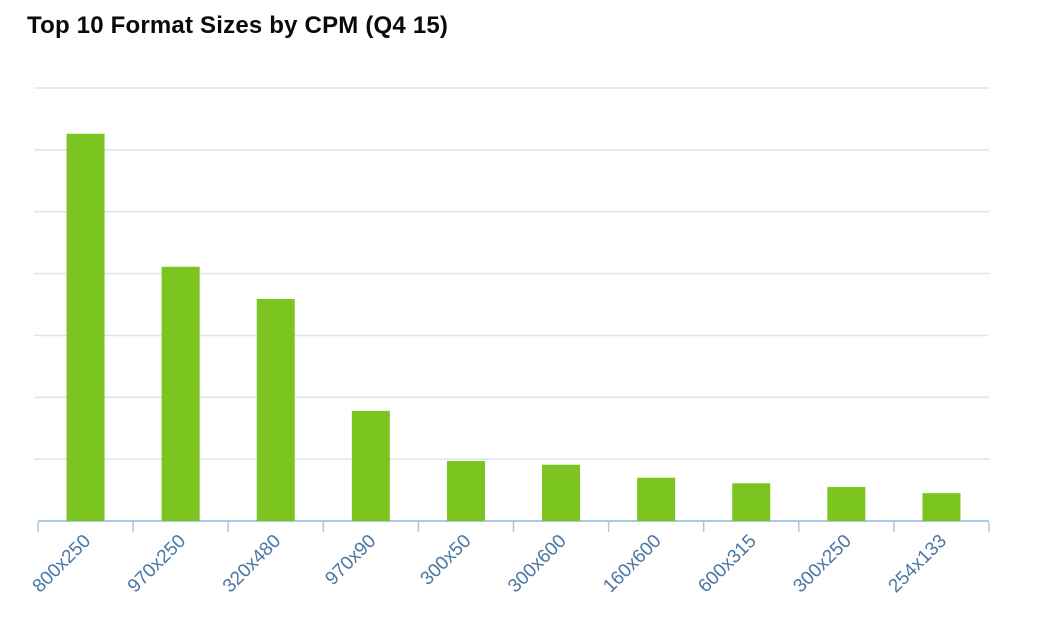  I want to click on x-axis-label-800x250: 800x250, so click(62, 564).